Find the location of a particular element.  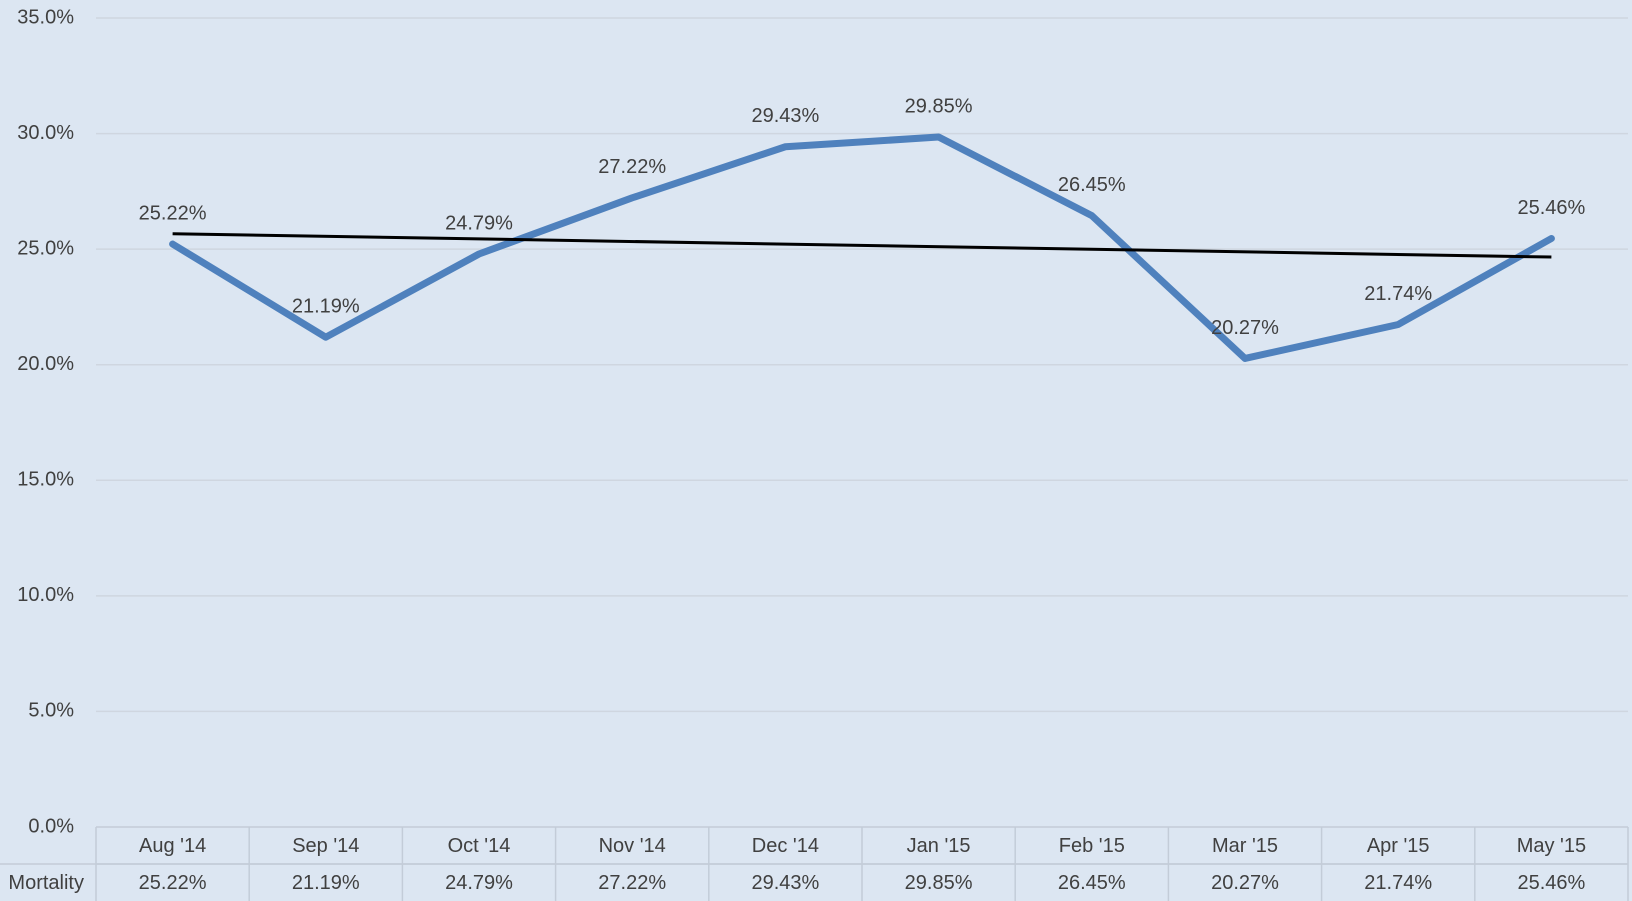

table-cell: 27.22% is located at coordinates (632, 883).